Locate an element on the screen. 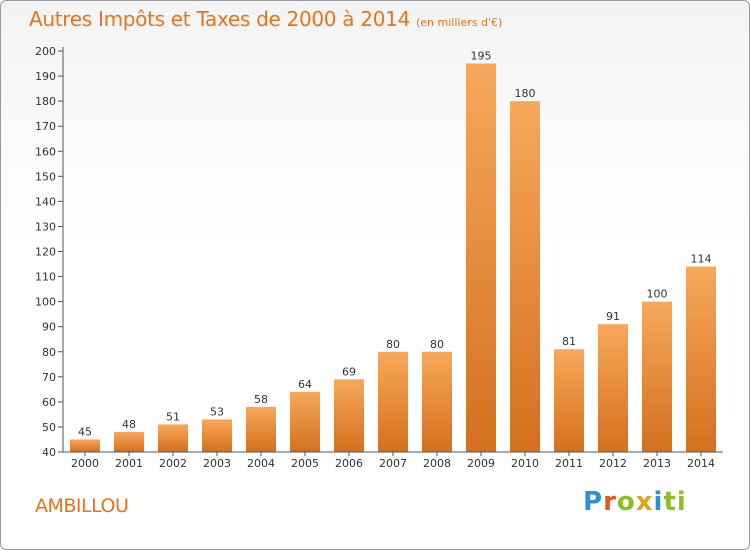 The height and width of the screenshot is (550, 750). y-tick-label: 180 is located at coordinates (45, 101).